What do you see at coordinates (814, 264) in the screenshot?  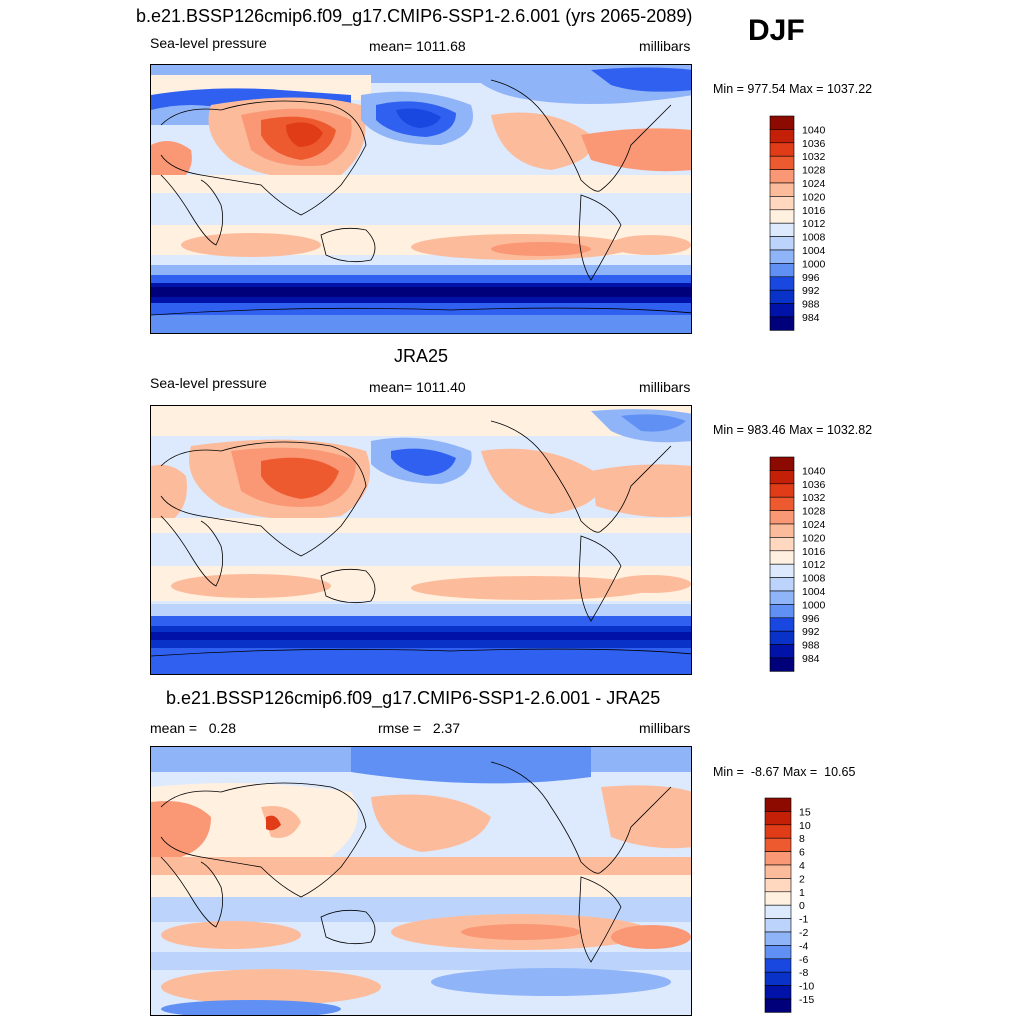 I see `panel-1-colorbar-label: 1000` at bounding box center [814, 264].